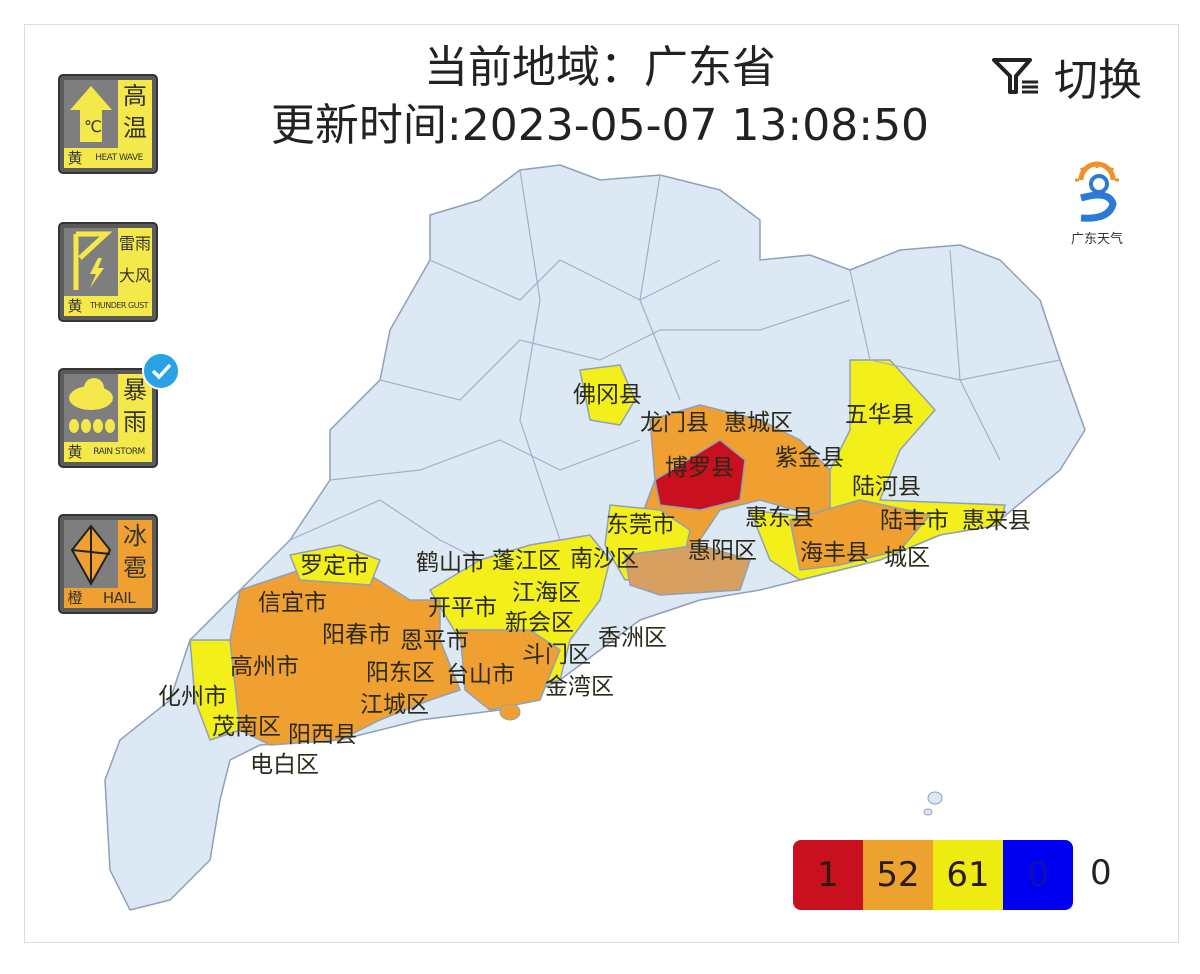 This screenshot has width=1200, height=974. I want to click on region-orange-taishan, so click(510, 670).